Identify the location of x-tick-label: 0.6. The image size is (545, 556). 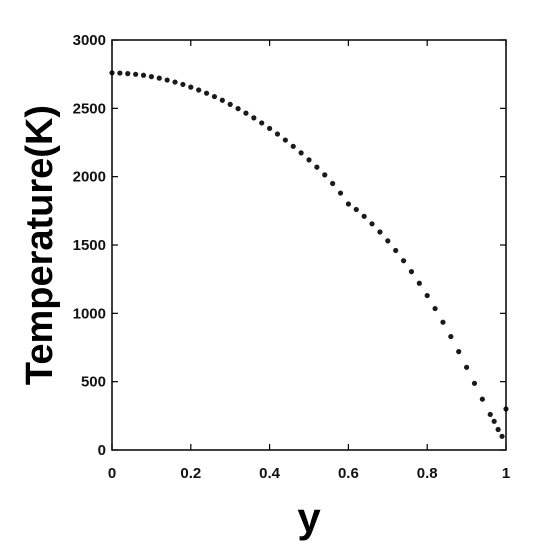
(348, 473).